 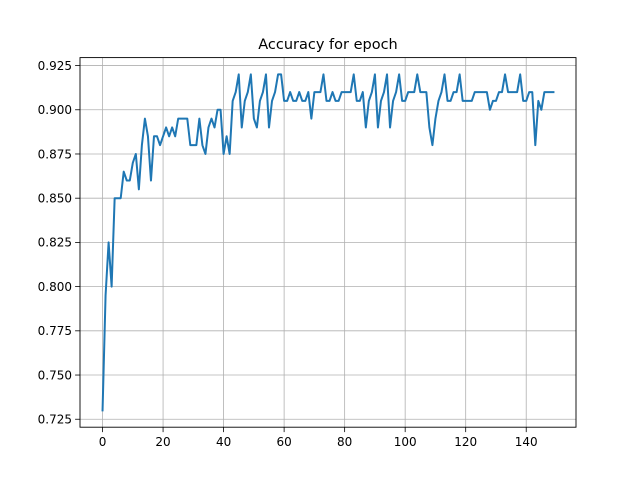 What do you see at coordinates (55, 198) in the screenshot?
I see `y-tick-label: 0.850` at bounding box center [55, 198].